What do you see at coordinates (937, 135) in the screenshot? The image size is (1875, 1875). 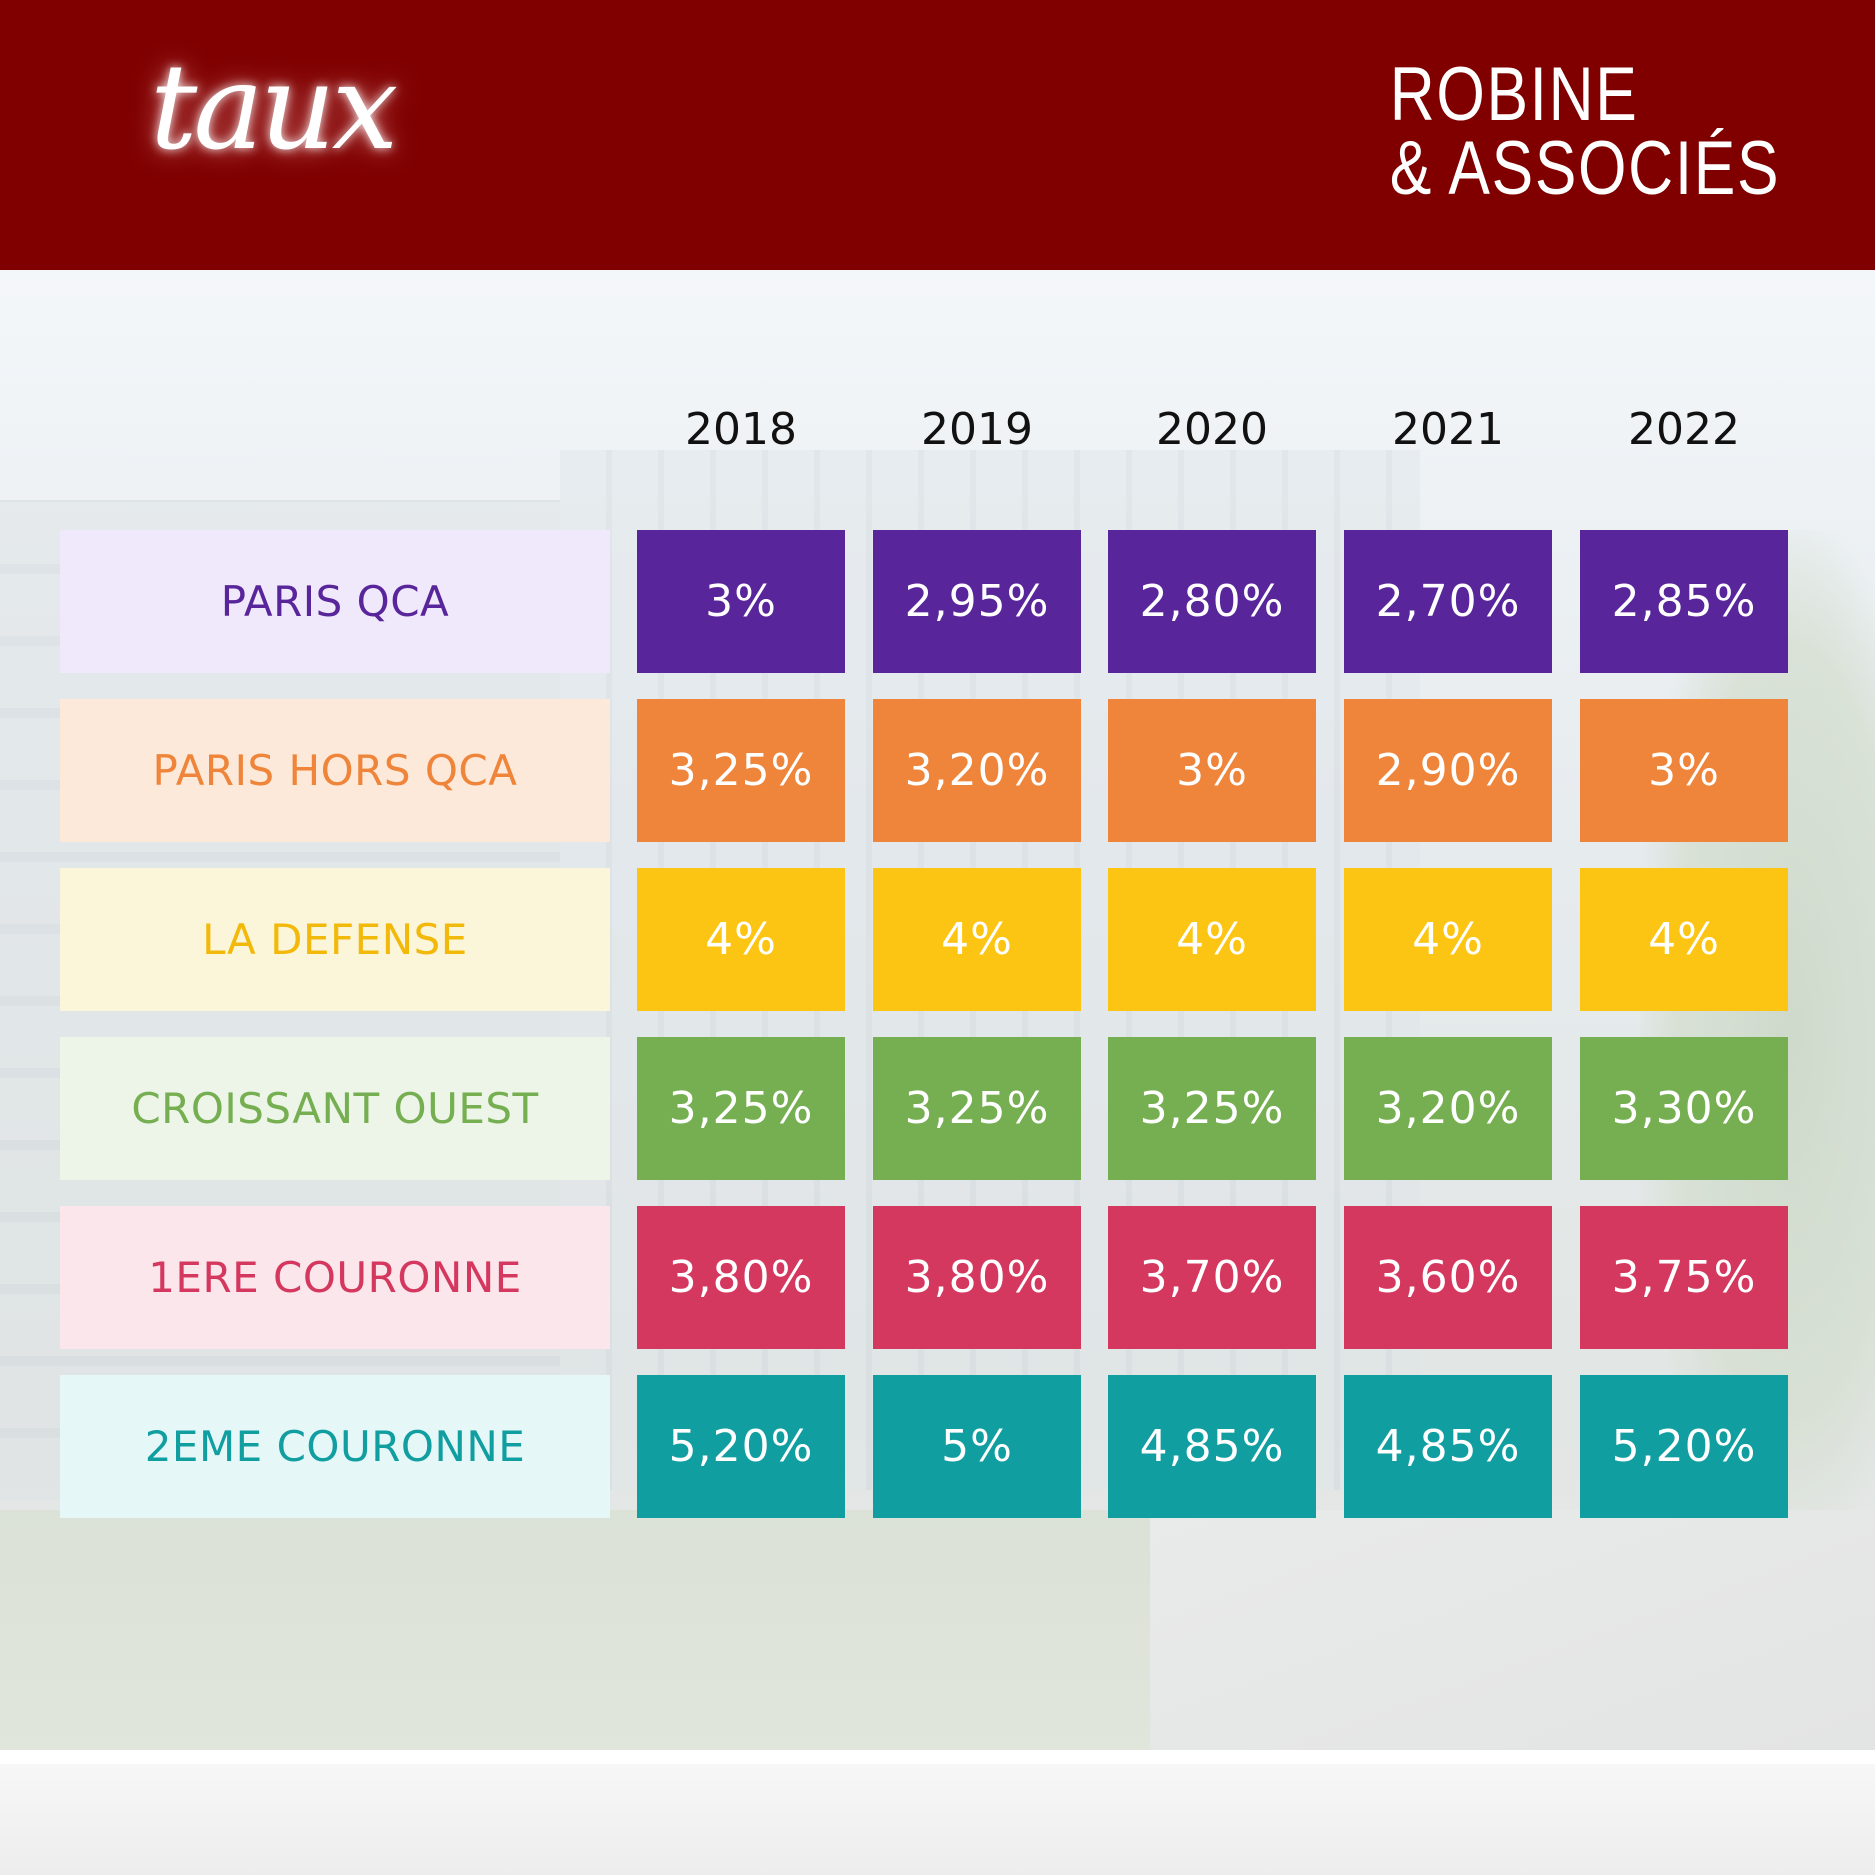 I see `header-banner: taux ROBINE & ASSOCIÉS` at bounding box center [937, 135].